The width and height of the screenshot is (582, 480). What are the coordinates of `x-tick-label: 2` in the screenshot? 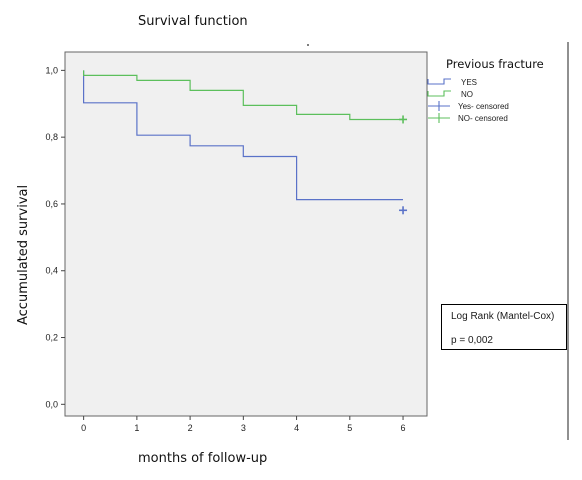 It's located at (190, 428).